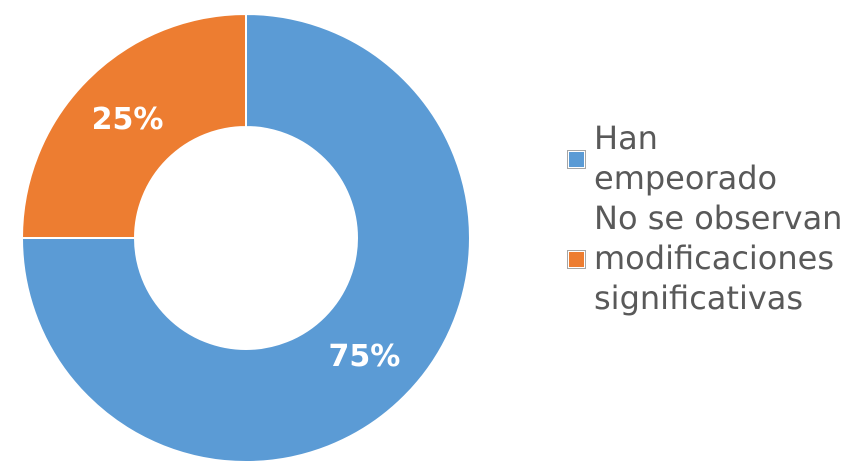 The width and height of the screenshot is (859, 467). Describe the element at coordinates (576, 159) in the screenshot. I see `legend-swatch-han-empeorado` at that location.